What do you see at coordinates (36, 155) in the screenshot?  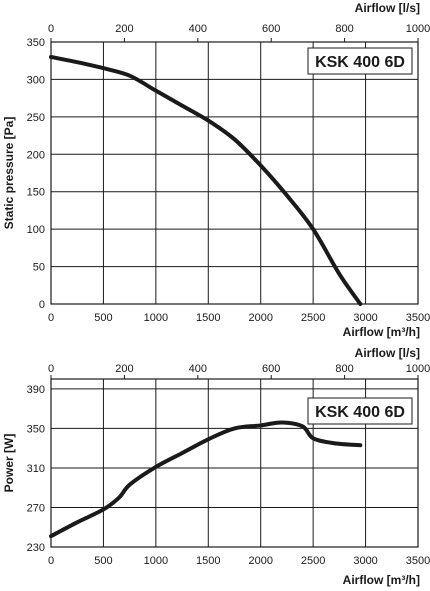 I see `y-tick-label: 200` at bounding box center [36, 155].